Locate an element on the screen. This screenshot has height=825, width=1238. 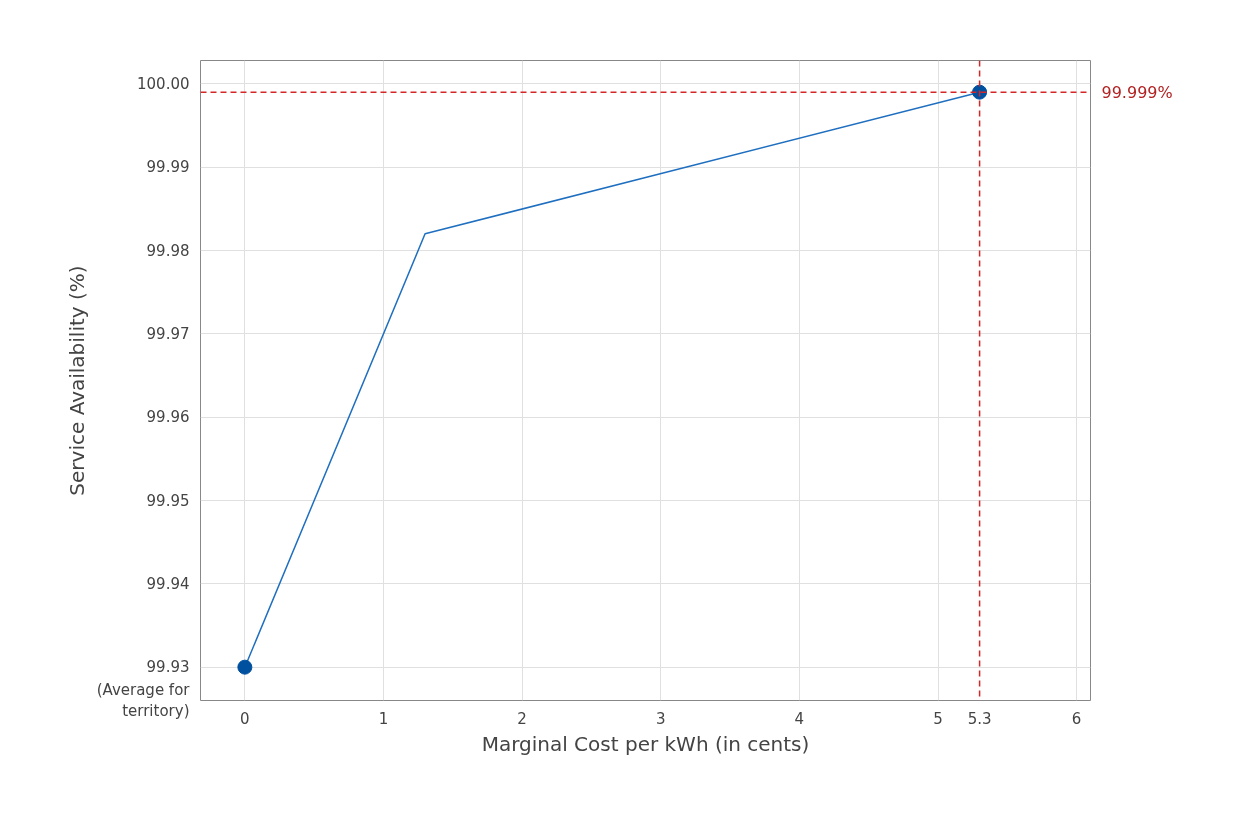
x-tick-label: 3 is located at coordinates (660, 718).